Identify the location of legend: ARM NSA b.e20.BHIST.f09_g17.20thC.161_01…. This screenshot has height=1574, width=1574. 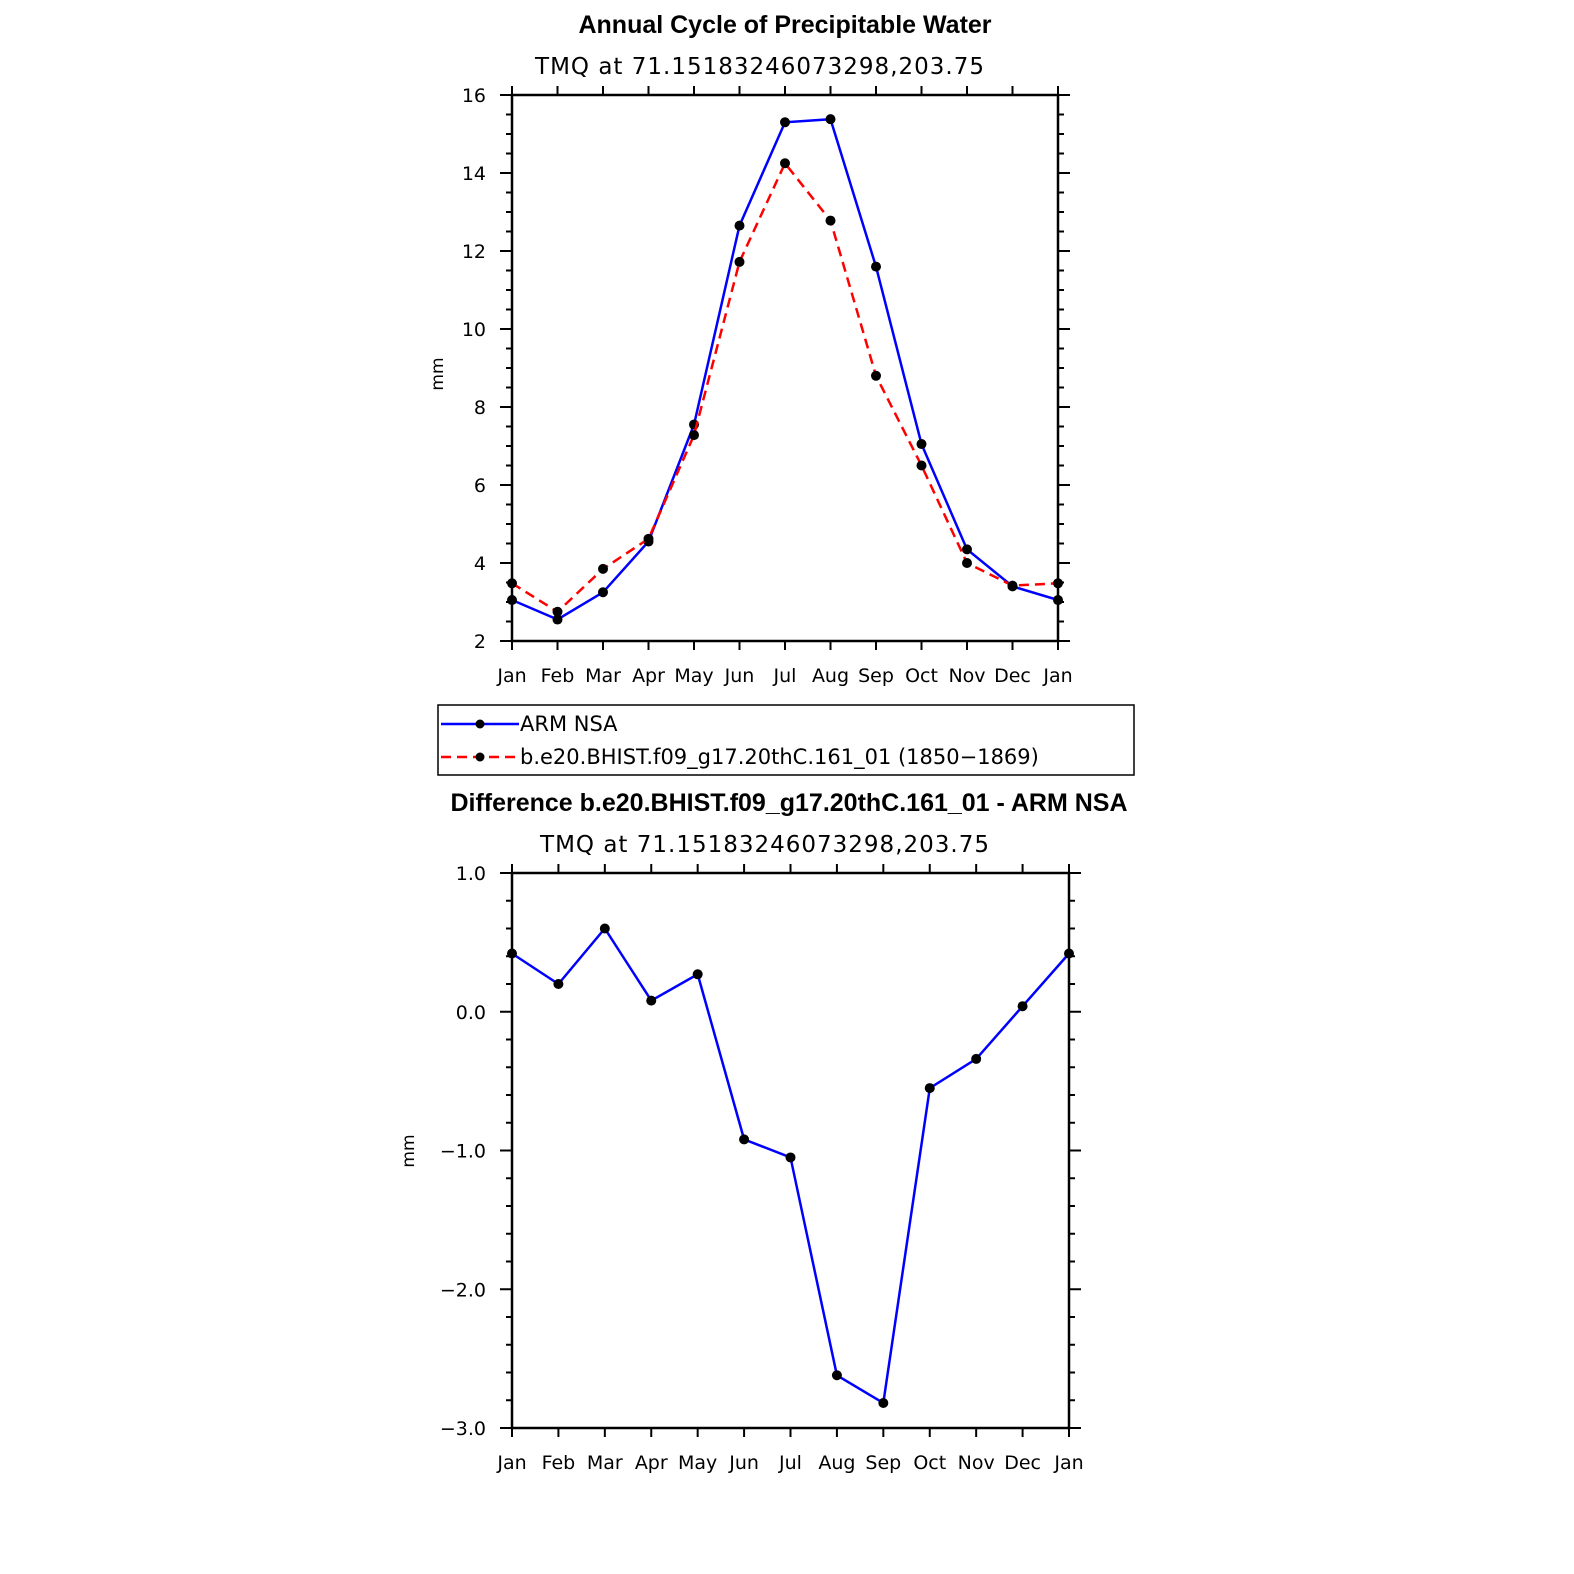
(786, 740).